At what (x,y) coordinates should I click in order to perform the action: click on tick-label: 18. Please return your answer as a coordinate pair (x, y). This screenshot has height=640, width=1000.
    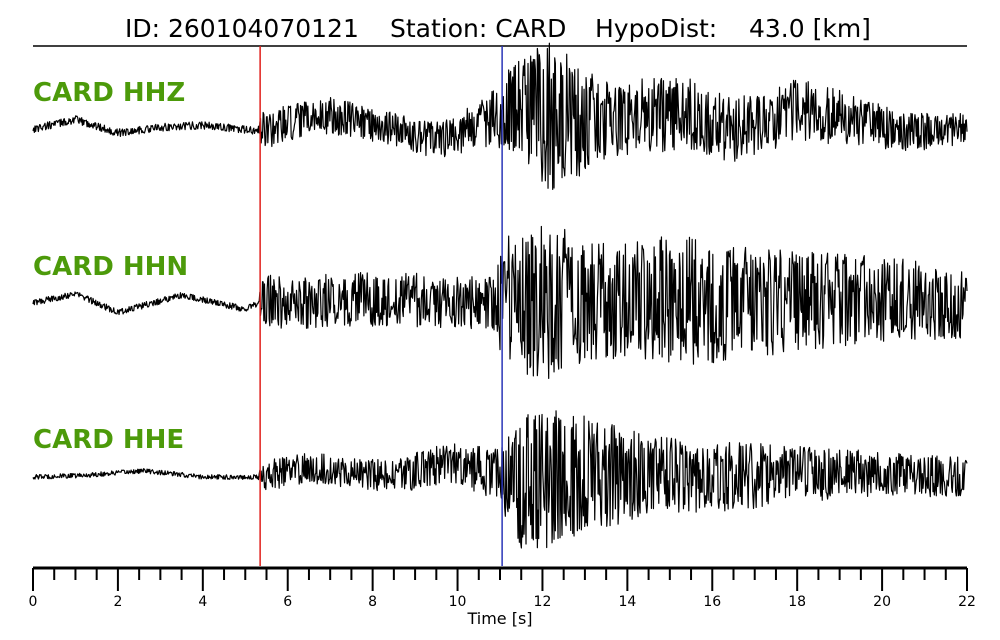
    Looking at the image, I should click on (797, 602).